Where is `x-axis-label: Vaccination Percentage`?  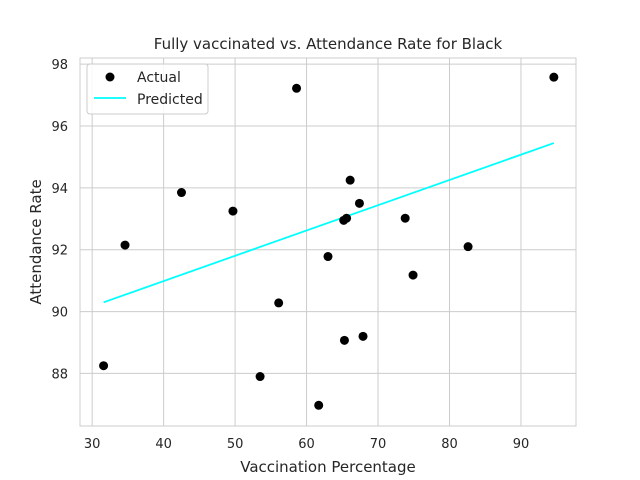
x-axis-label: Vaccination Percentage is located at coordinates (328, 467).